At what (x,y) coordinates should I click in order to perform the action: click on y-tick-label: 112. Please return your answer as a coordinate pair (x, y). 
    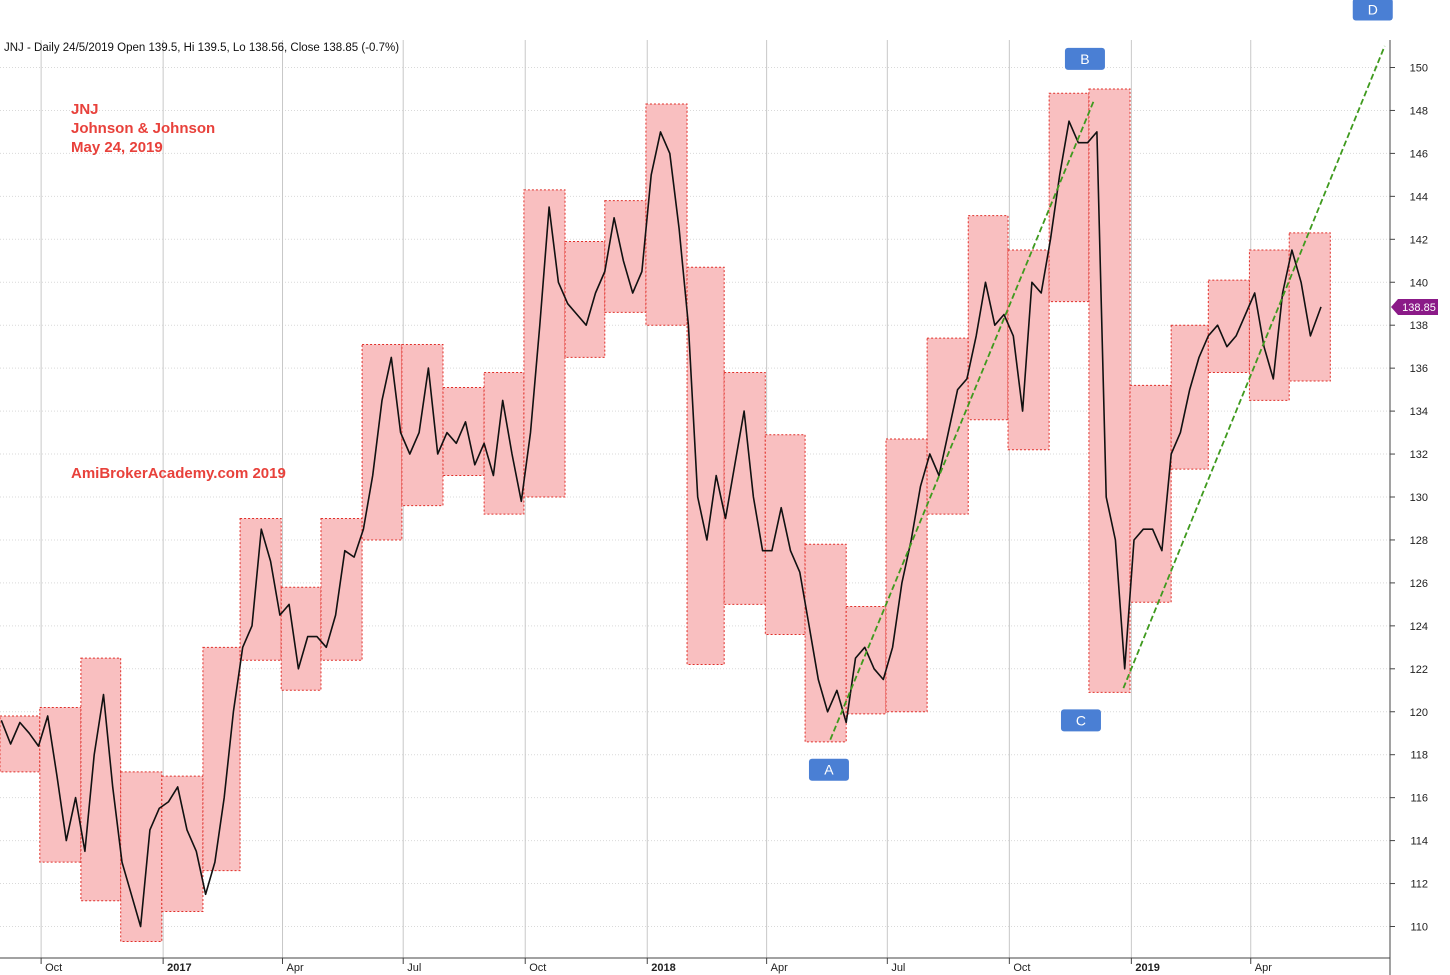
    Looking at the image, I should click on (1419, 885).